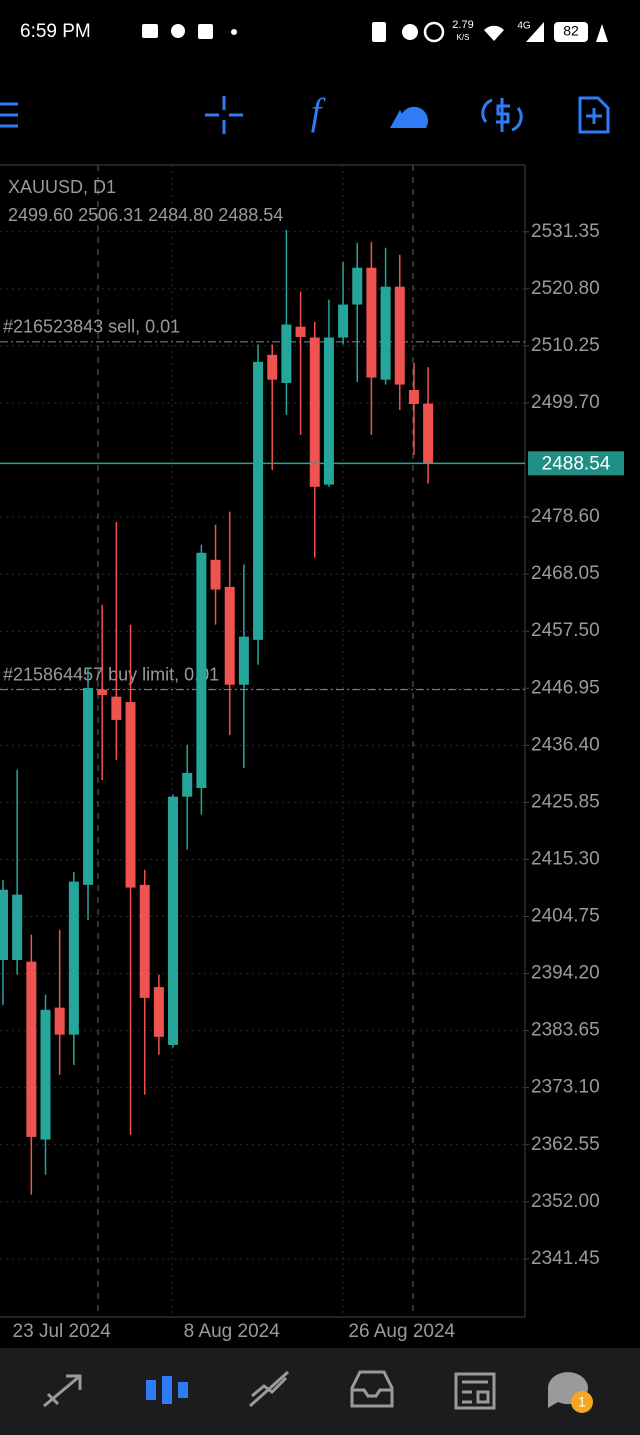 The width and height of the screenshot is (640, 1435). What do you see at coordinates (234, 32) in the screenshot?
I see `dot-icon` at bounding box center [234, 32].